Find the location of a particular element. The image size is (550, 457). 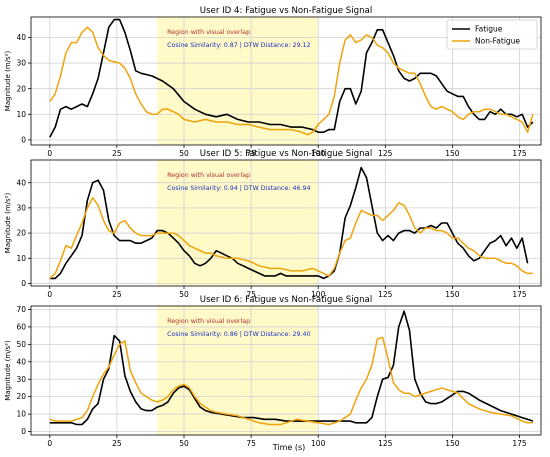

legend-label: Fatigue is located at coordinates (489, 29).